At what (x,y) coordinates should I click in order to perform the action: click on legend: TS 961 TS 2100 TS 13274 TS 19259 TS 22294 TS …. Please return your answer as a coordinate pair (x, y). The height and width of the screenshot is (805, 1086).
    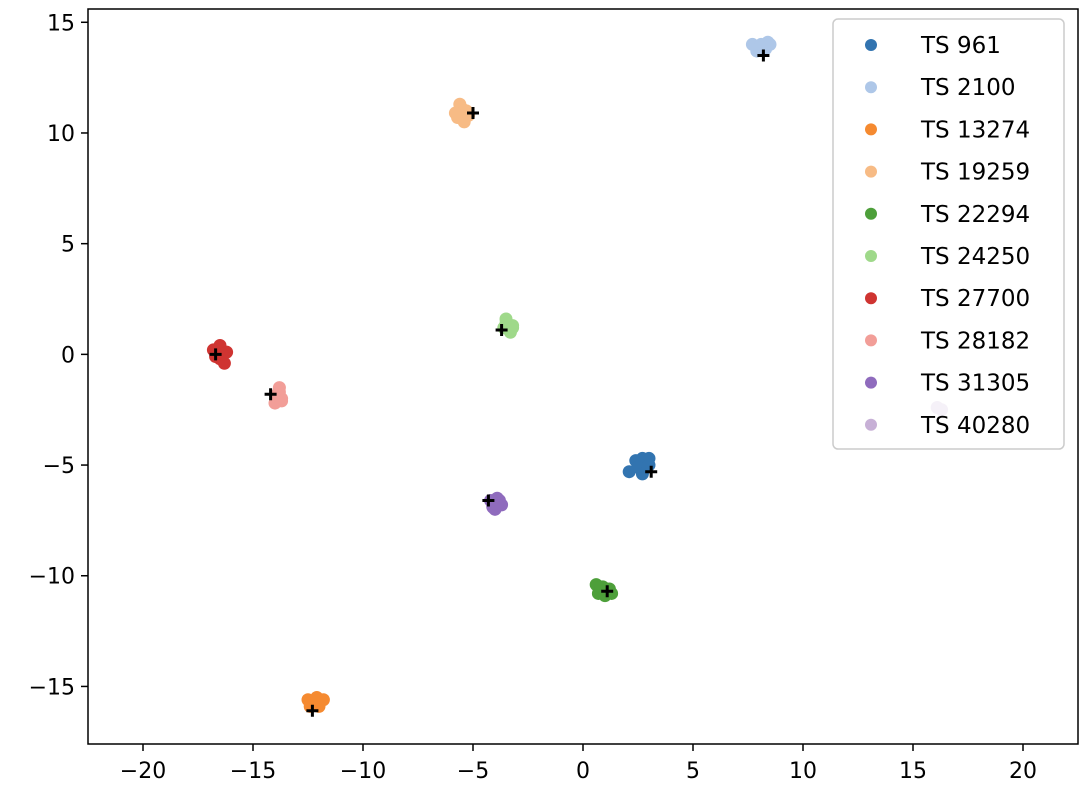
    Looking at the image, I should click on (948, 234).